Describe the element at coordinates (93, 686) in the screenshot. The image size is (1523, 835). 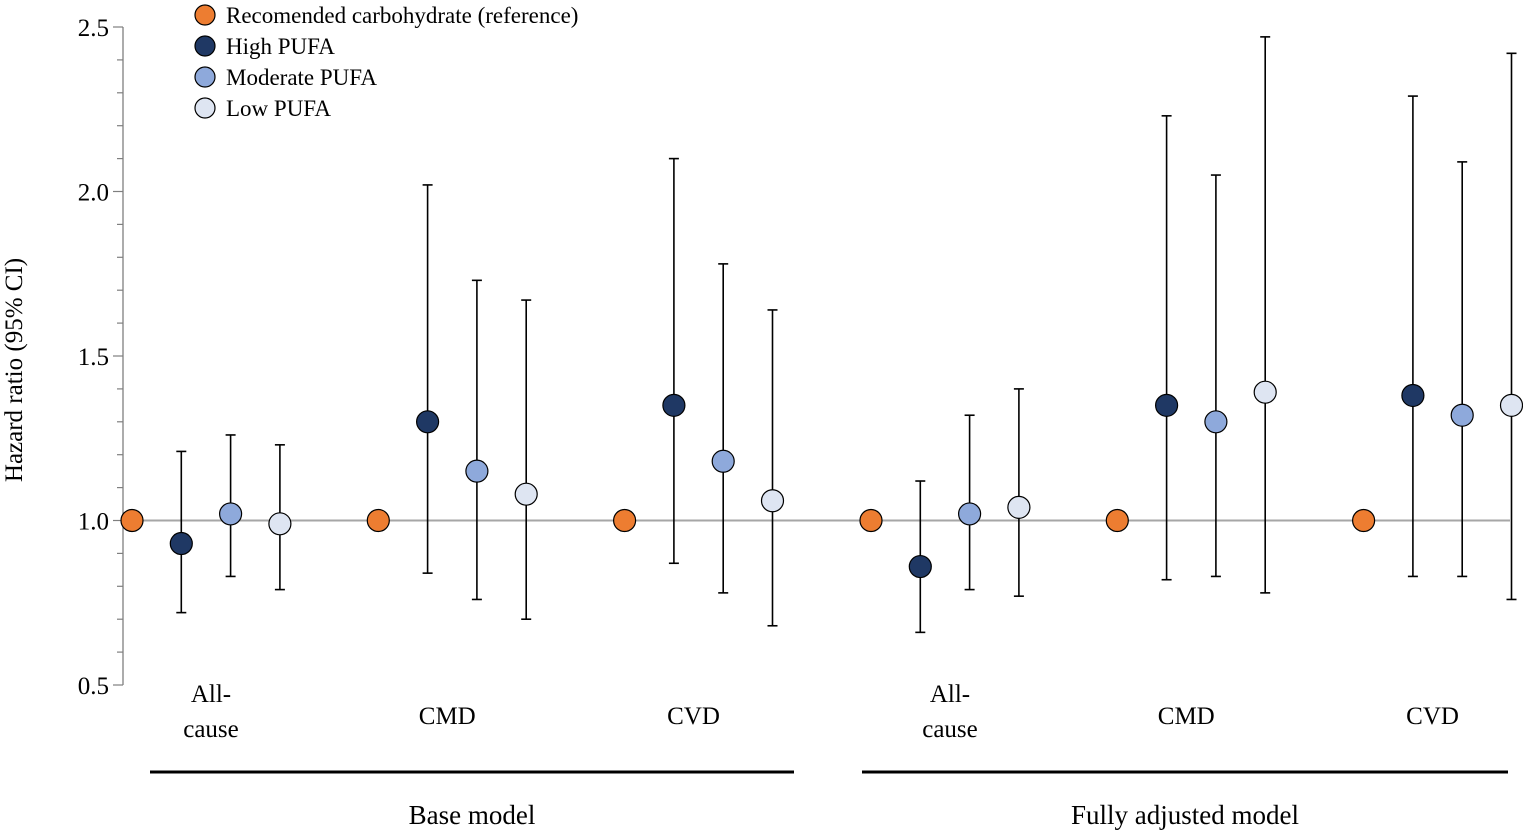
I see `y-tick-label: 0.5` at that location.